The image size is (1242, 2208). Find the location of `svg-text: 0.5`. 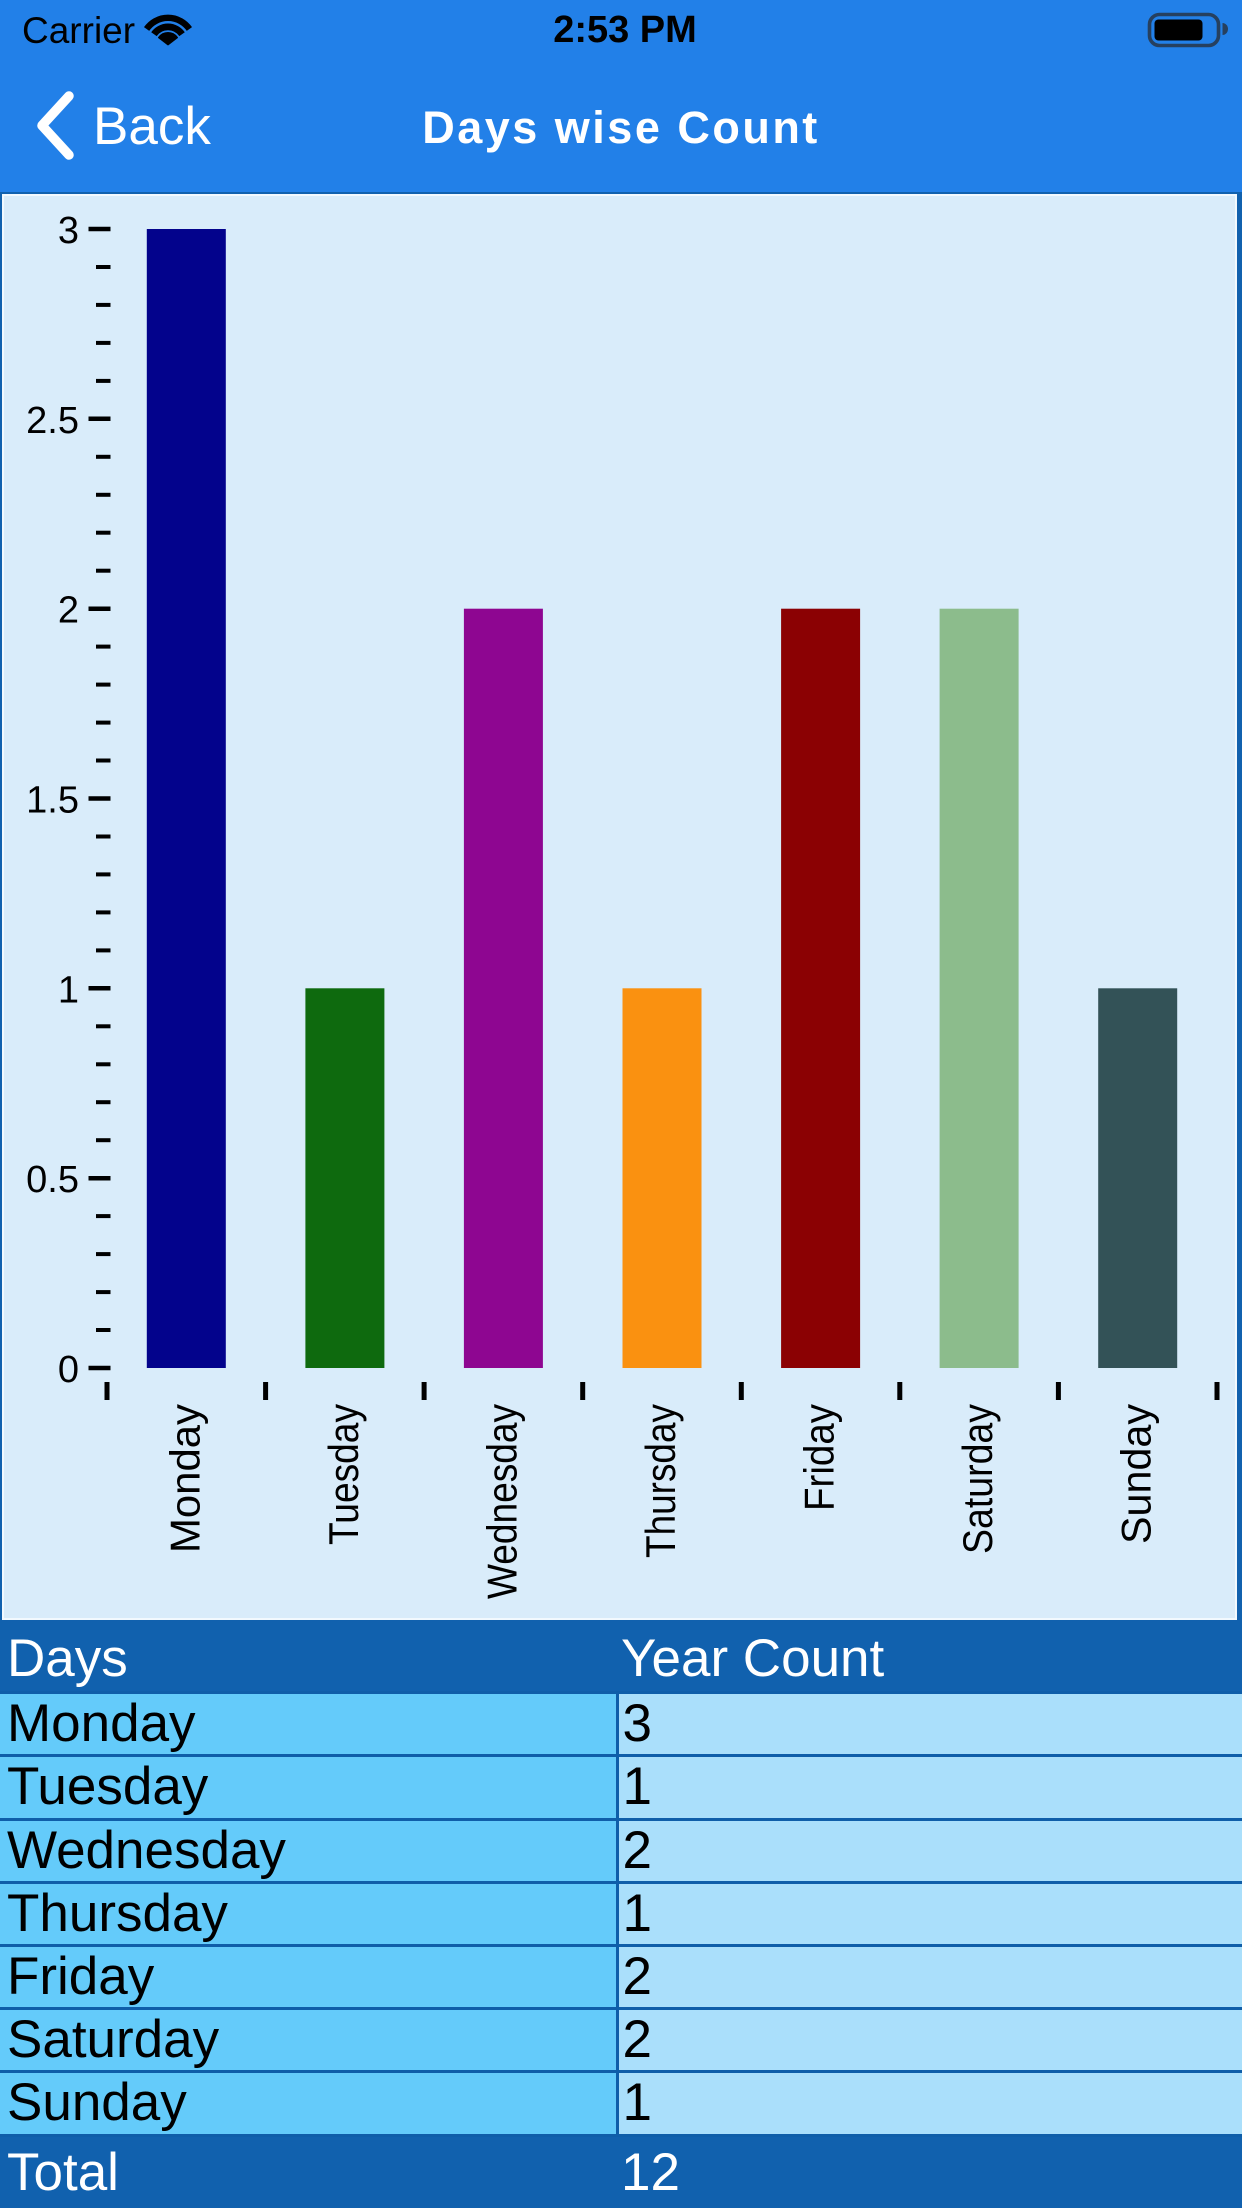

svg-text: 0.5 is located at coordinates (52, 1180).